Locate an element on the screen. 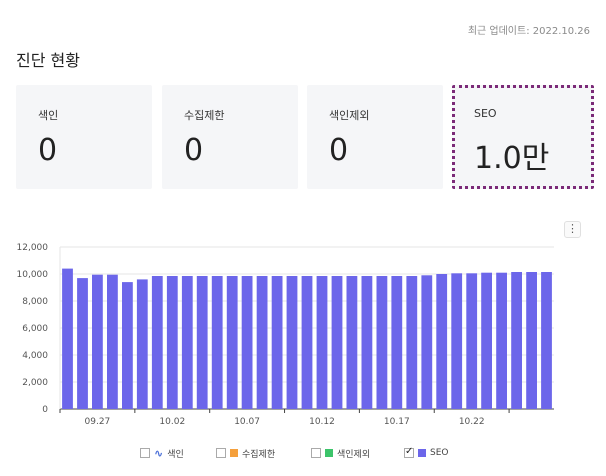 Image resolution: width=606 pixels, height=476 pixels. x-tick-label: 10.17 is located at coordinates (397, 422).